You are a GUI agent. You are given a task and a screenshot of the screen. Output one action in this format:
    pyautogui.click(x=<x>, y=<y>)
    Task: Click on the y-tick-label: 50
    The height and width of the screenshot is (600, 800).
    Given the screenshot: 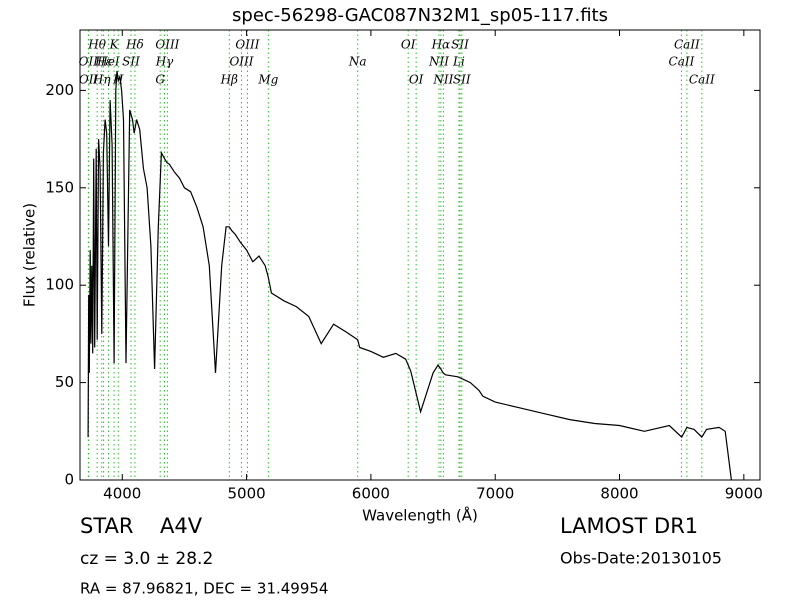 What is the action you would take?
    pyautogui.click(x=64, y=382)
    